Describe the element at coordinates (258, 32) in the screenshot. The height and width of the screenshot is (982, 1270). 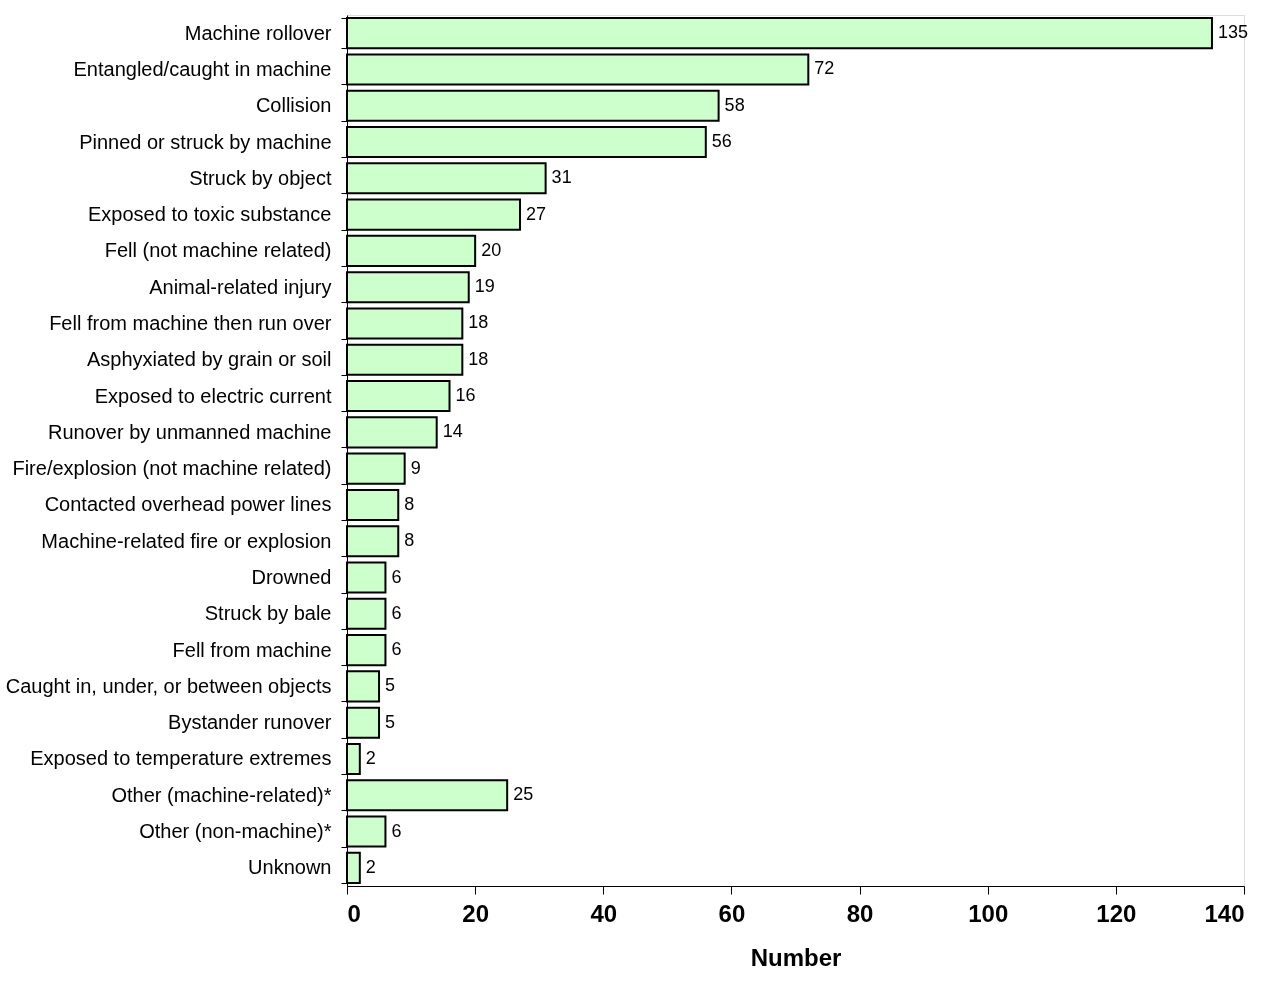
I see `y-tick-label: Machine rollover` at that location.